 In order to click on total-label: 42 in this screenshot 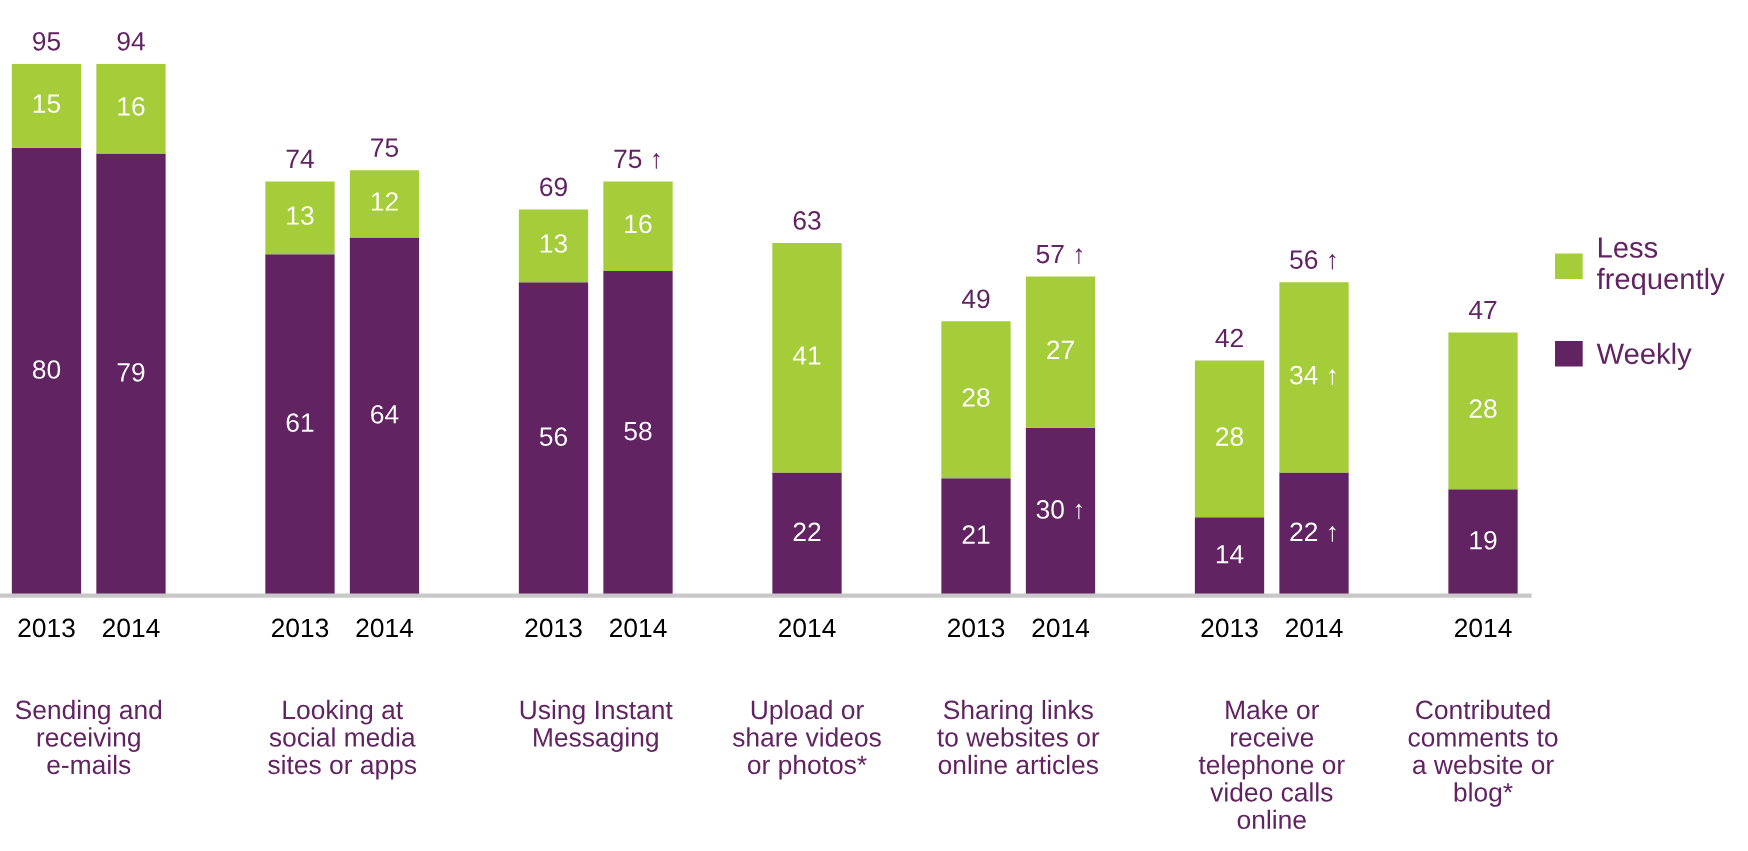, I will do `click(1229, 338)`.